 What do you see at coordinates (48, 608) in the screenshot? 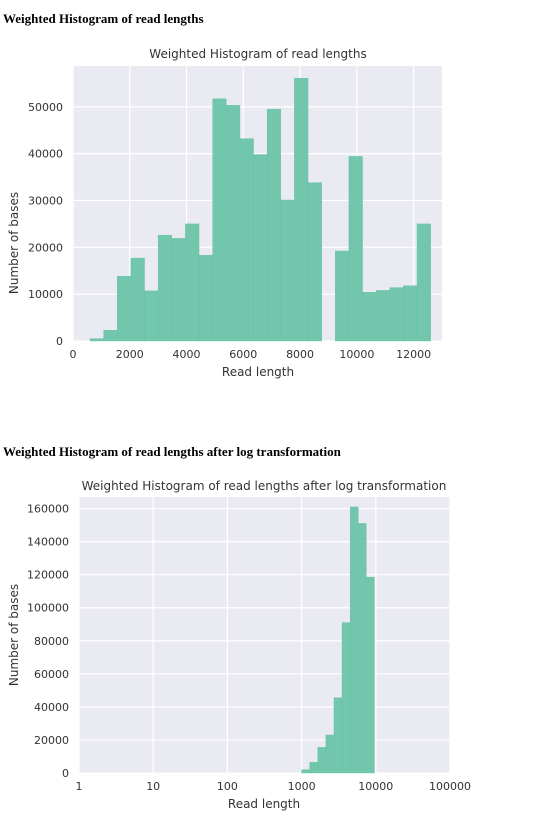
I see `y-tick-label: 100000` at bounding box center [48, 608].